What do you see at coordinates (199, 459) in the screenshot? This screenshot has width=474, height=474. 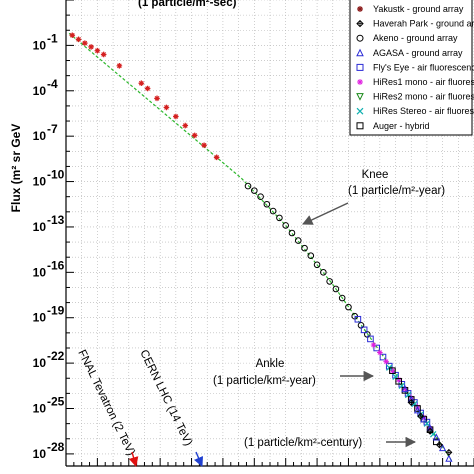 I see `lhc-arrow` at bounding box center [199, 459].